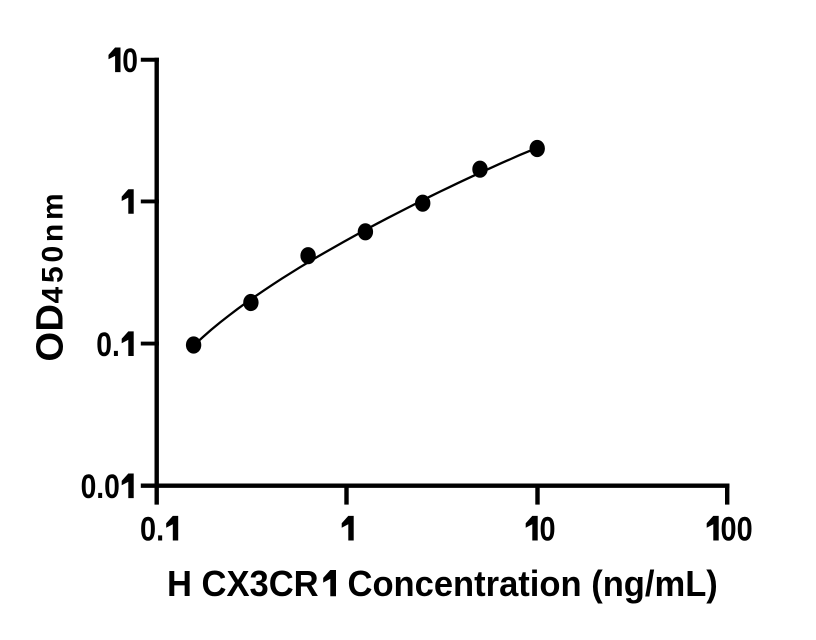  What do you see at coordinates (243, 585) in the screenshot?
I see `svg-text: H CX3CR` at bounding box center [243, 585].